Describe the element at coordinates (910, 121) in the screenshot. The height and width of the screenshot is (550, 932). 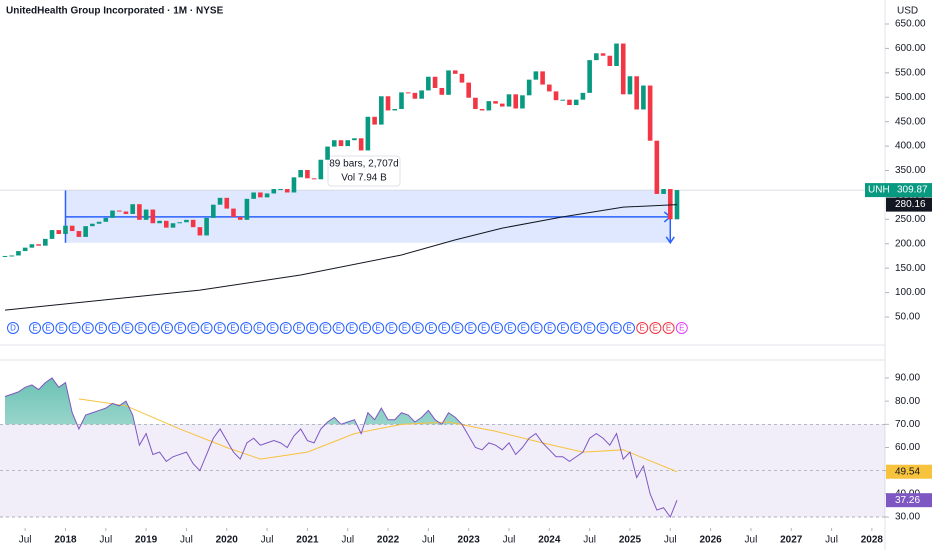
I see `y-tick-label: 450.00` at that location.